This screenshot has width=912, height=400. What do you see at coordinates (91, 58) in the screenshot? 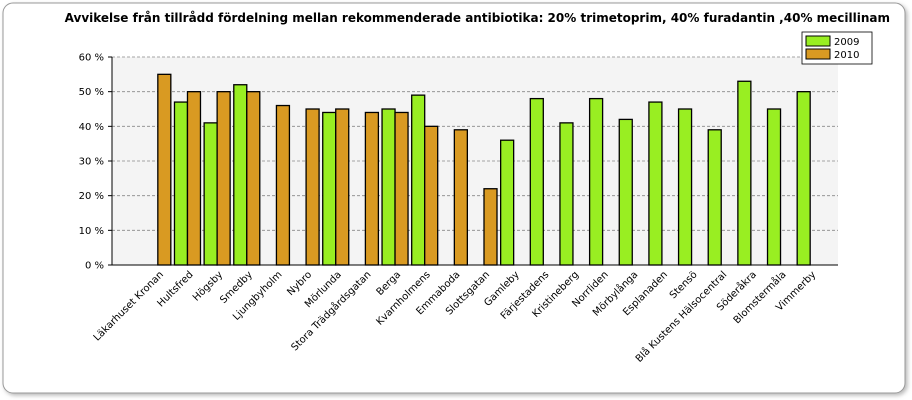
I see `y-tick-label: 60 %` at bounding box center [91, 58].